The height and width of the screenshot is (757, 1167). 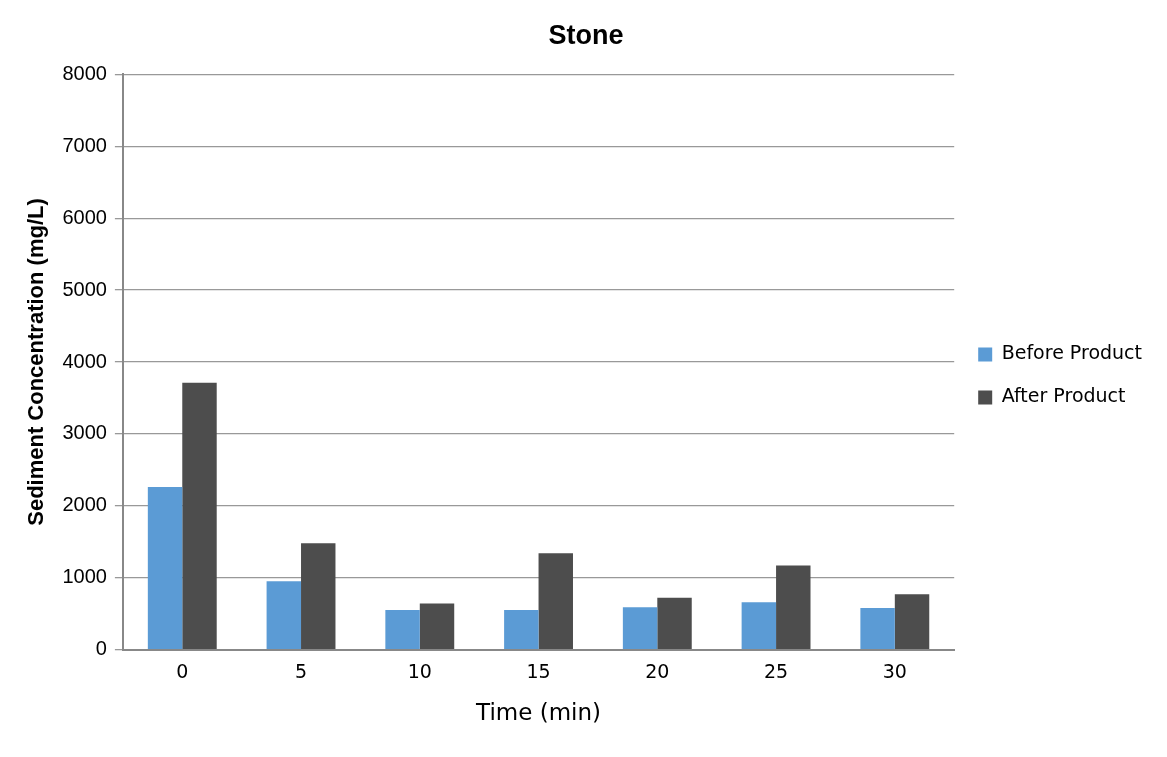 What do you see at coordinates (419, 670) in the screenshot?
I see `x-tick-label: 10` at bounding box center [419, 670].